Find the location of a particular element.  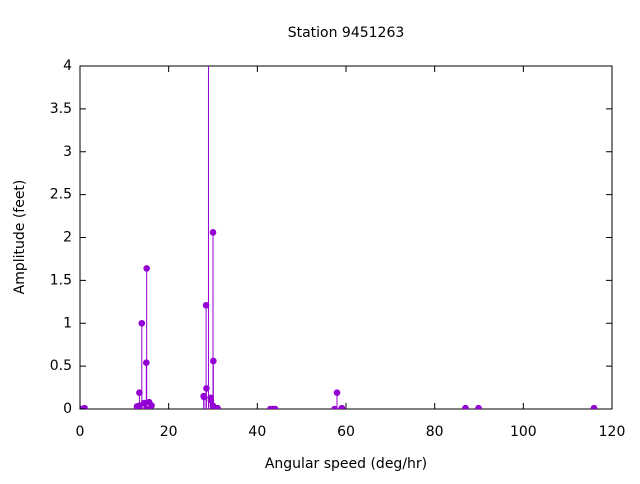

y-tick-label: 0 is located at coordinates (67, 409).